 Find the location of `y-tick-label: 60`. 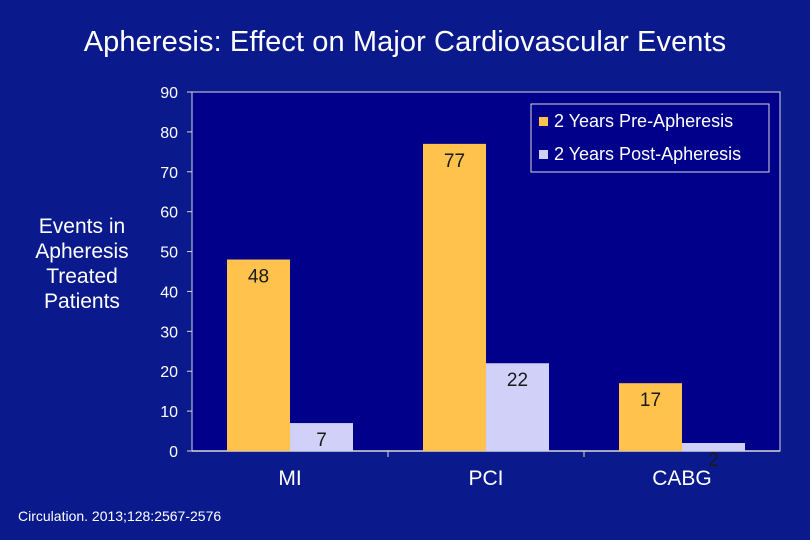

y-tick-label: 60 is located at coordinates (169, 213).